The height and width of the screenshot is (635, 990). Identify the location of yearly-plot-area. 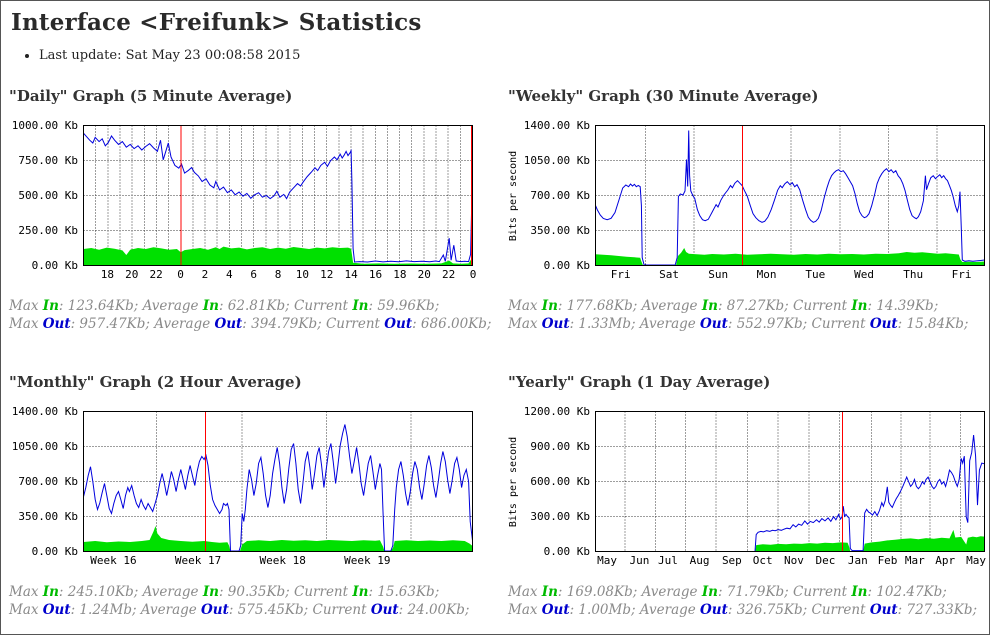
(790, 481).